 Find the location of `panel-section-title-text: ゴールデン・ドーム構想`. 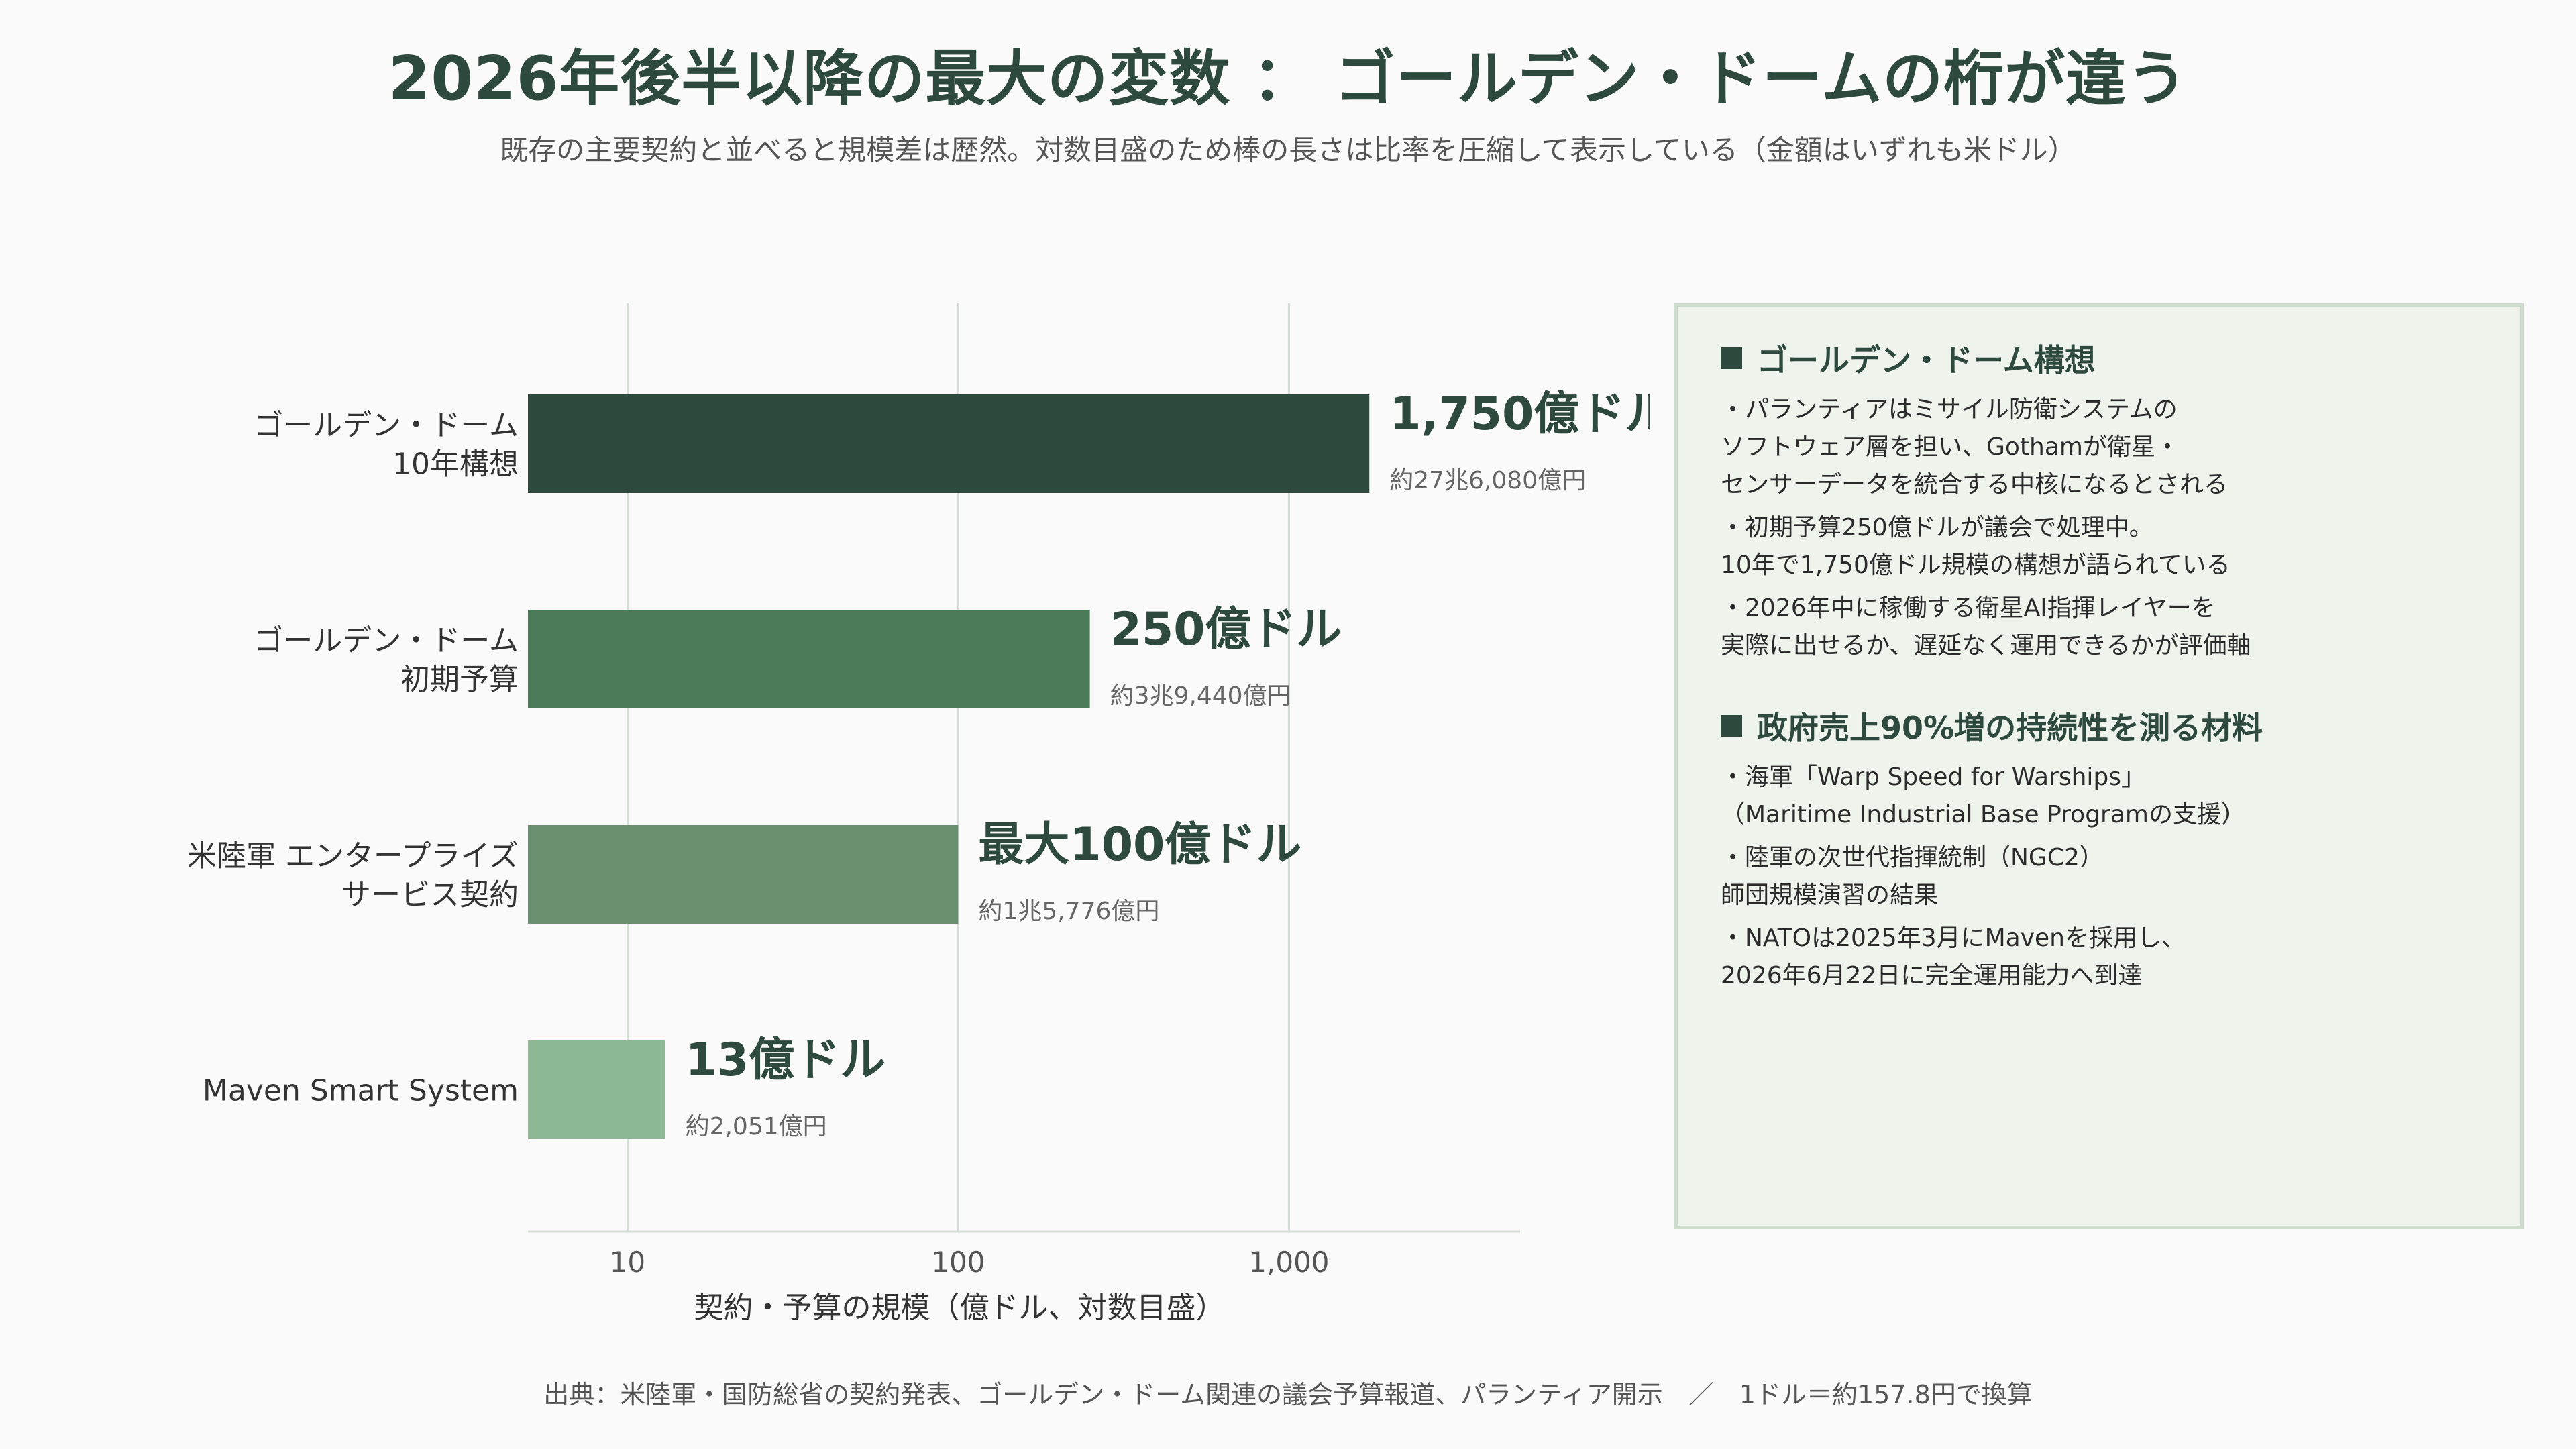

panel-section-title-text: ゴールデン・ドーム構想 is located at coordinates (1926, 360).